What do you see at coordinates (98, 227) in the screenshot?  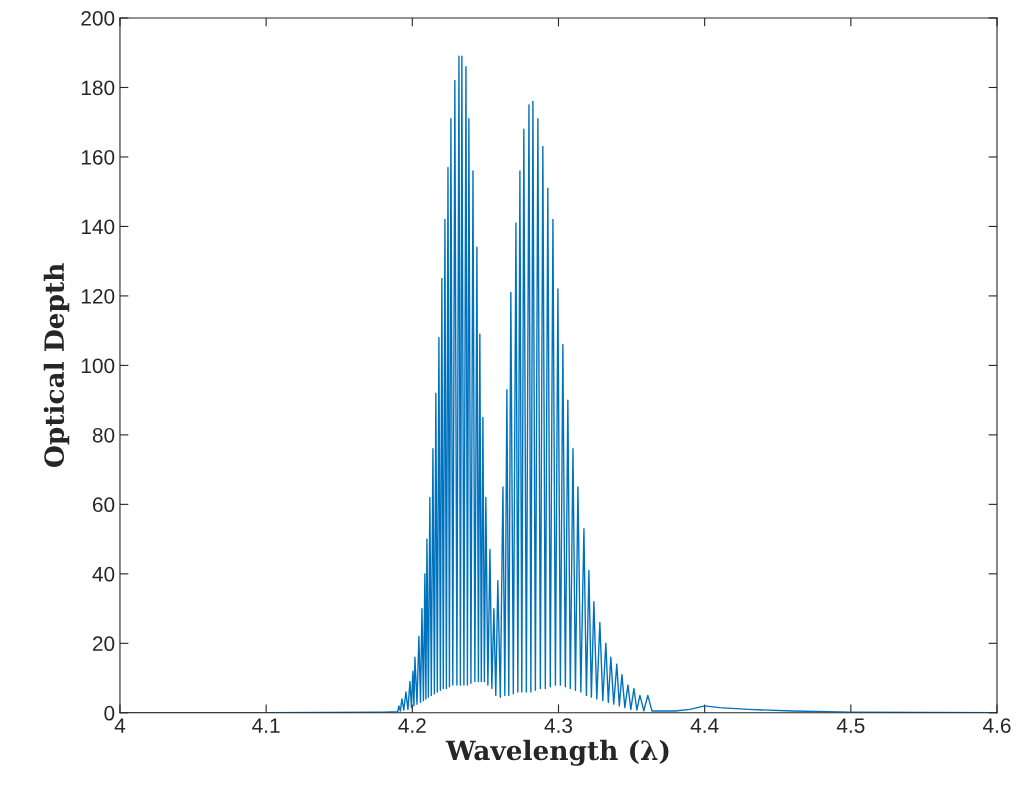 I see `y-tick-label: 140` at bounding box center [98, 227].